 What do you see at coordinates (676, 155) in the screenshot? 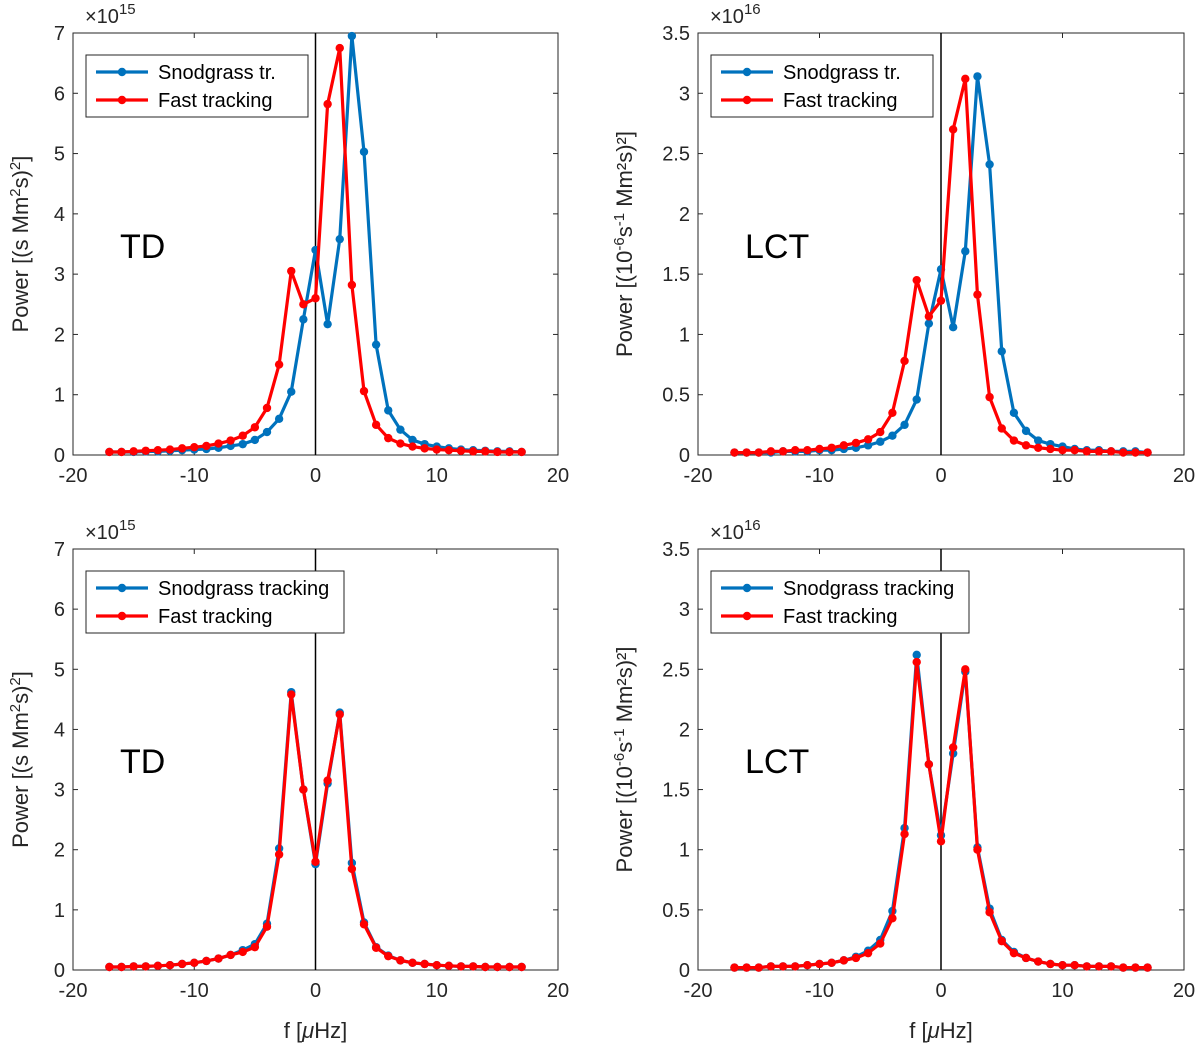
I see `y-tick-label: 2.5` at bounding box center [676, 155].